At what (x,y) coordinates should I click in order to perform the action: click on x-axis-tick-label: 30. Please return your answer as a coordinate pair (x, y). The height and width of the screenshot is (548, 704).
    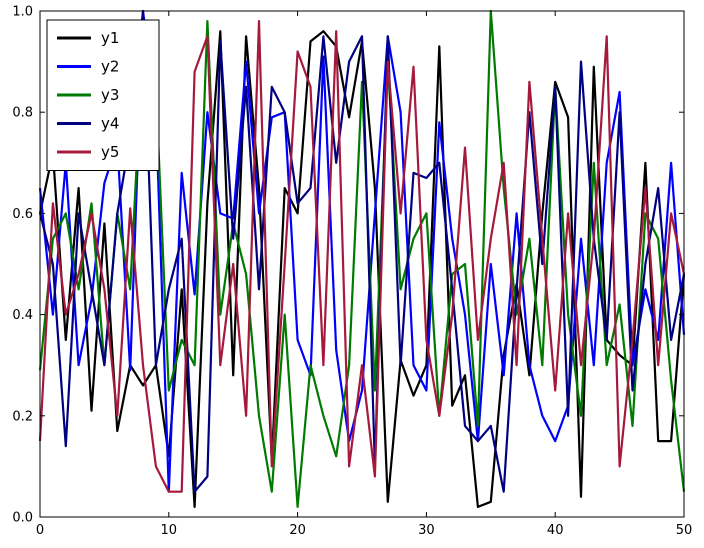
    Looking at the image, I should click on (426, 530).